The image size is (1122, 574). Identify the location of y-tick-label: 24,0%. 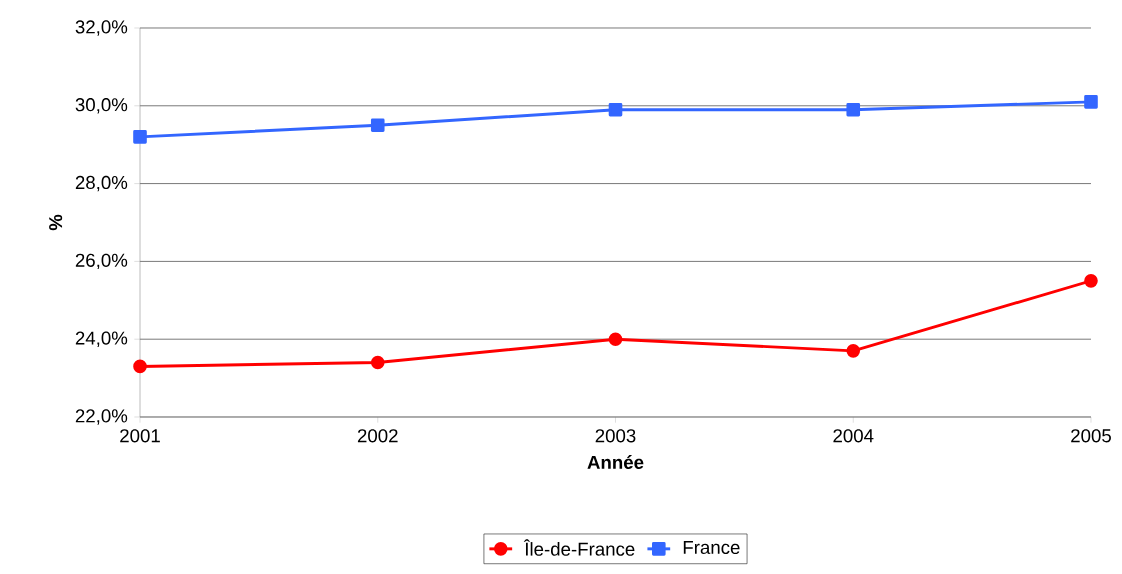
(101, 339).